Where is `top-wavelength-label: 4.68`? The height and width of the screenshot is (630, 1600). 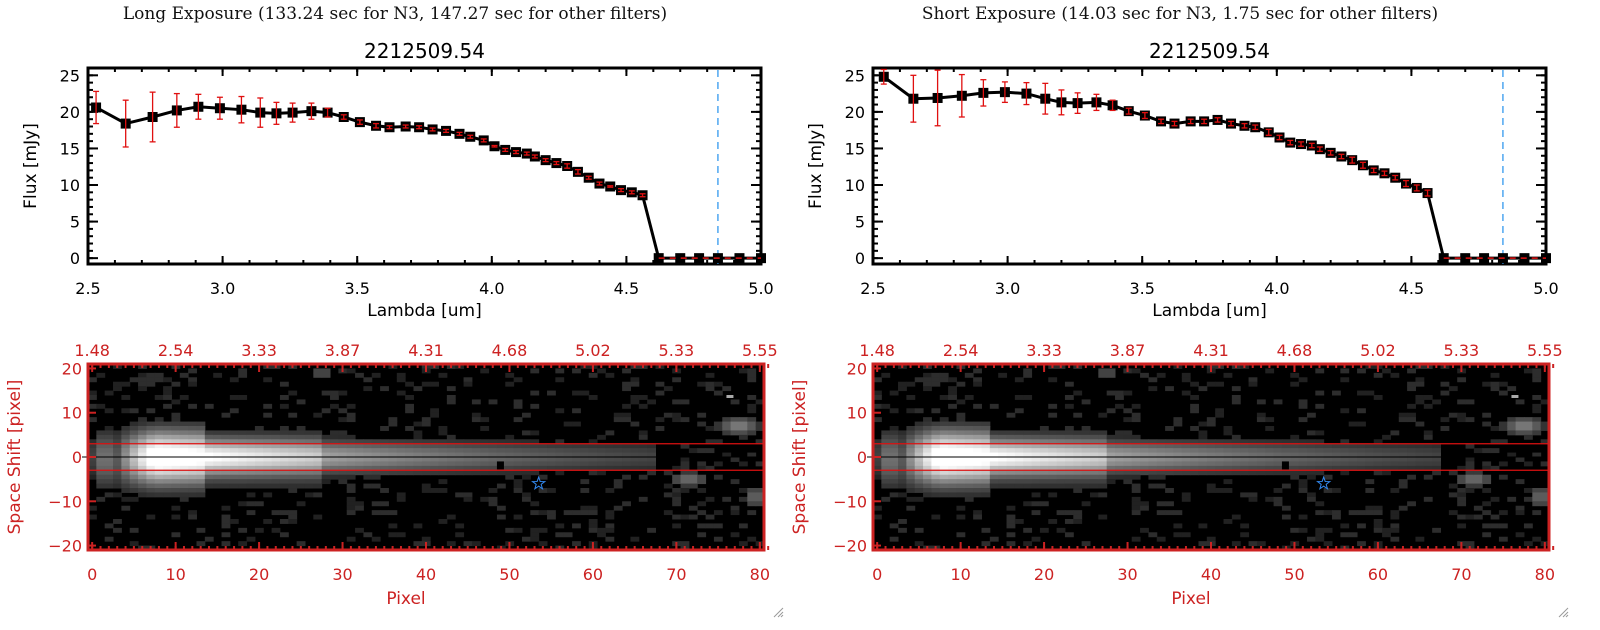
top-wavelength-label: 4.68 is located at coordinates (1295, 350).